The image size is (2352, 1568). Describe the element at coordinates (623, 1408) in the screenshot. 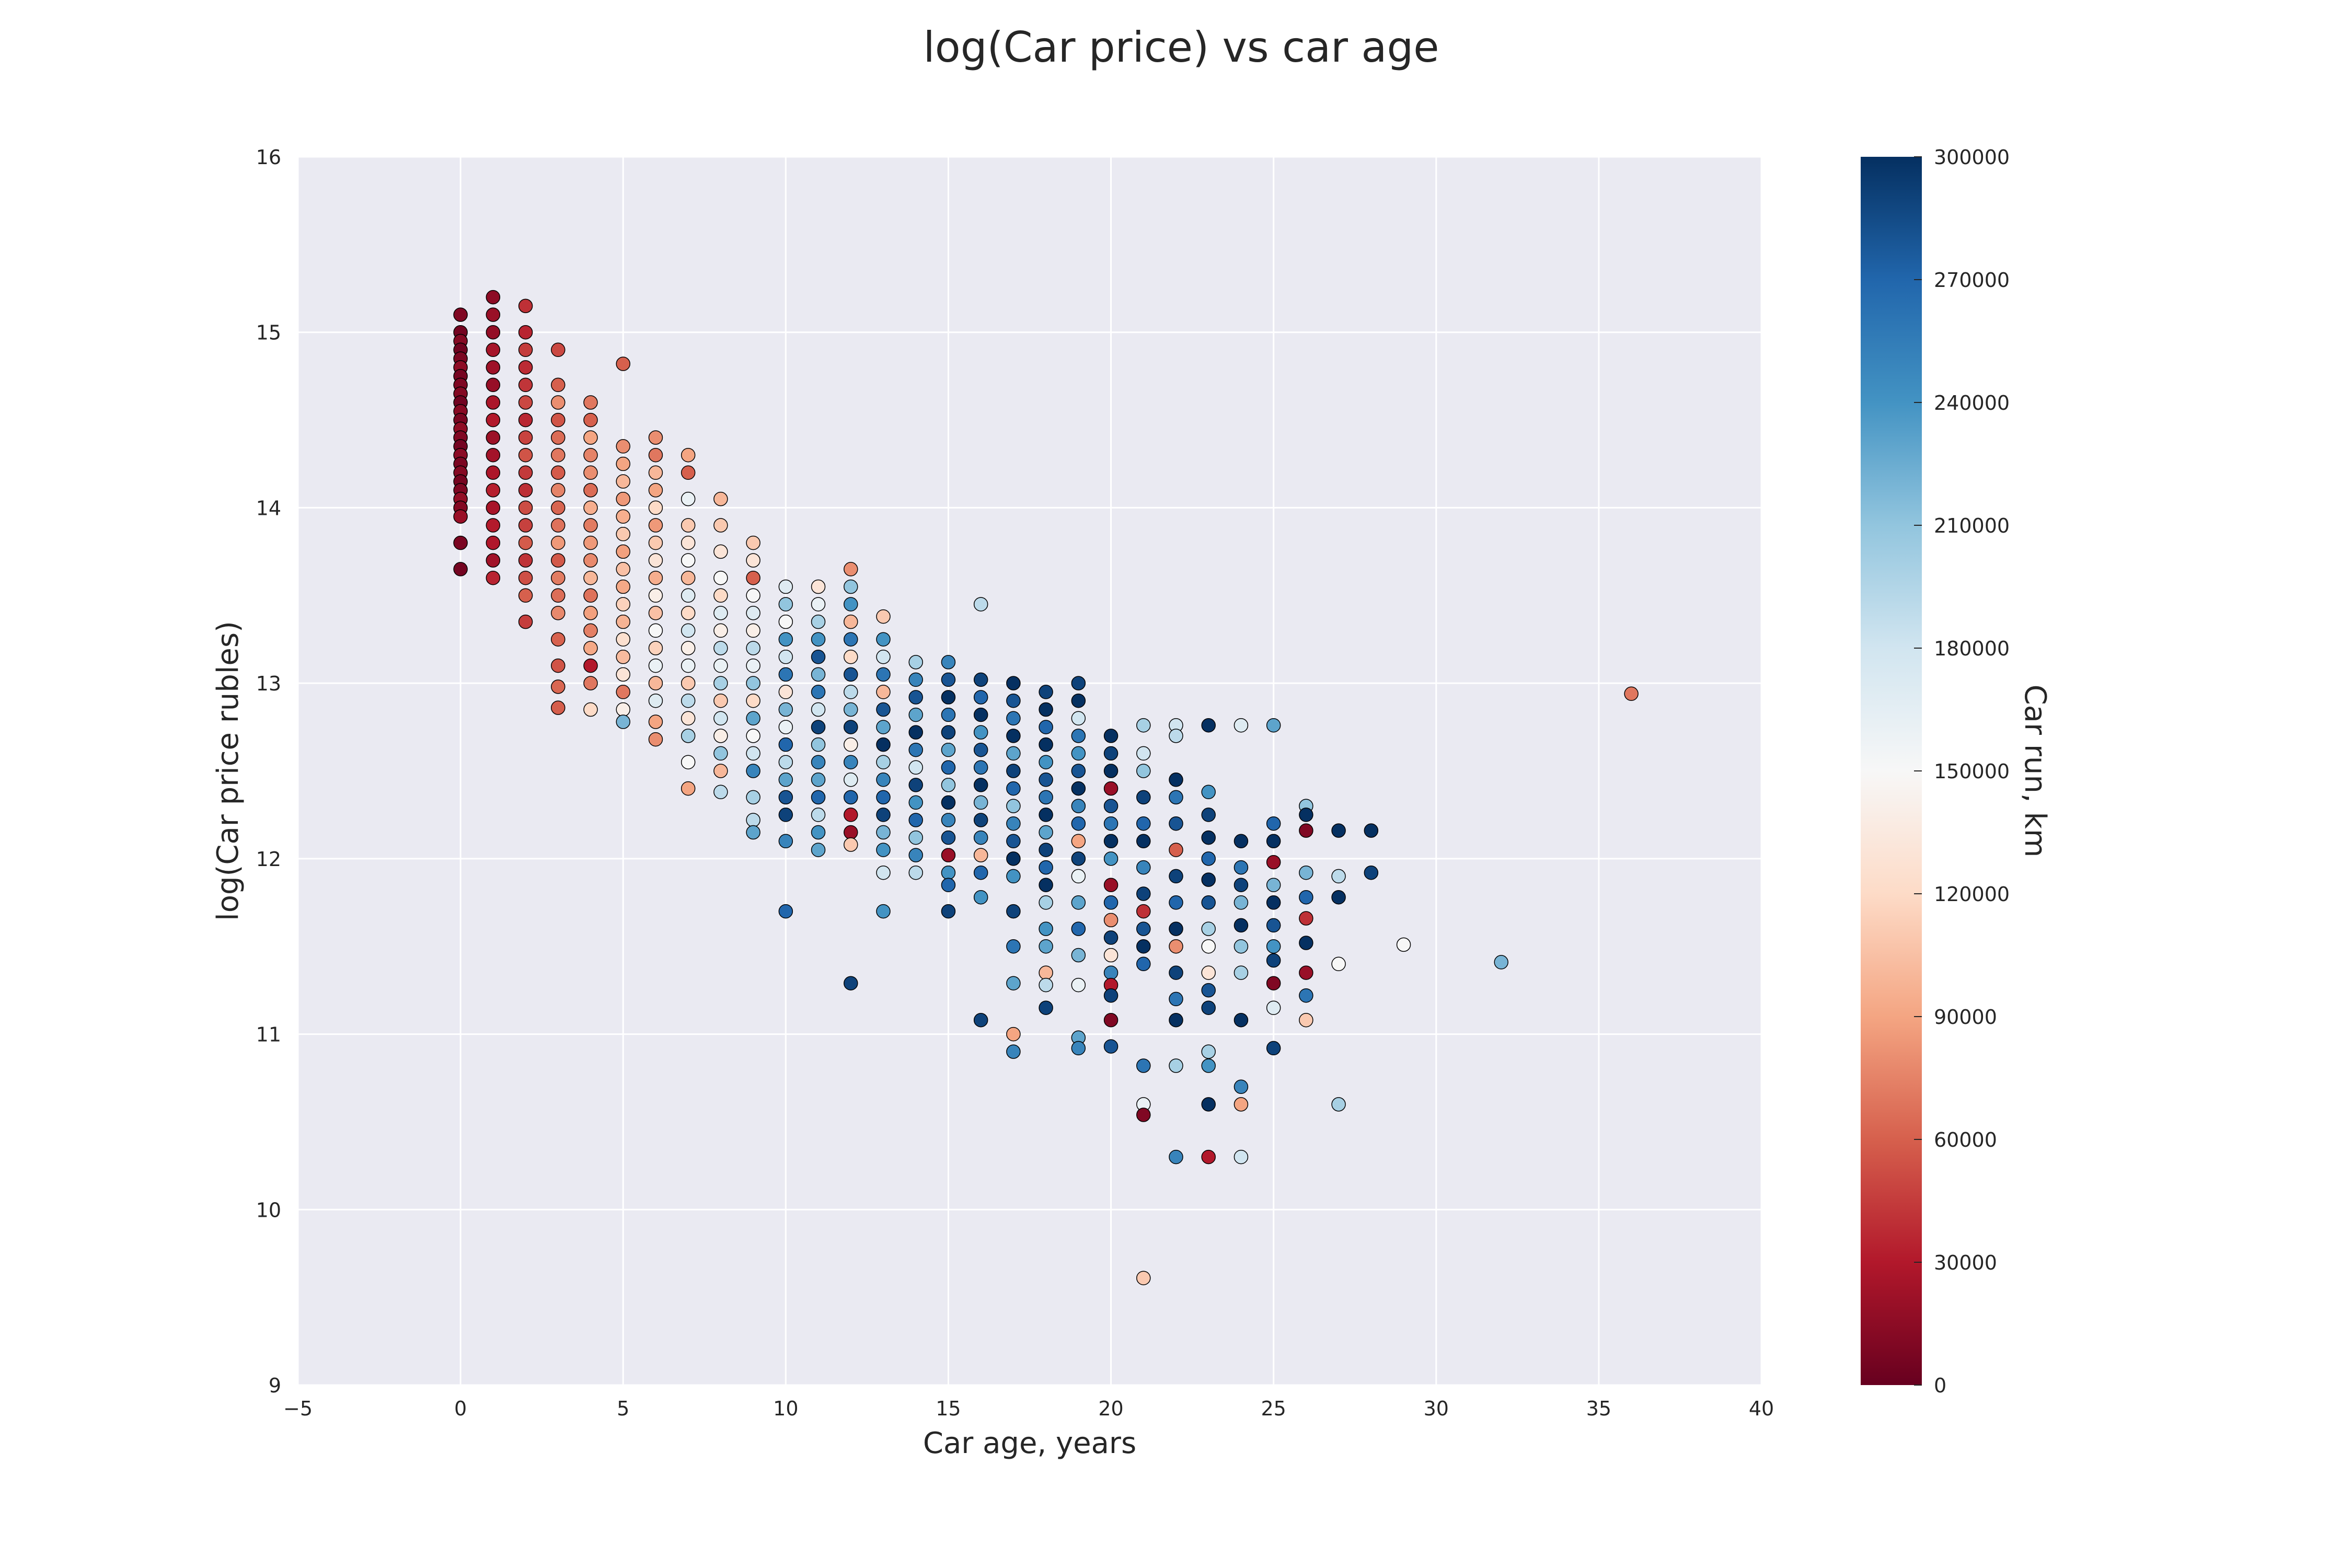

I see `x-tick-label: 5` at that location.